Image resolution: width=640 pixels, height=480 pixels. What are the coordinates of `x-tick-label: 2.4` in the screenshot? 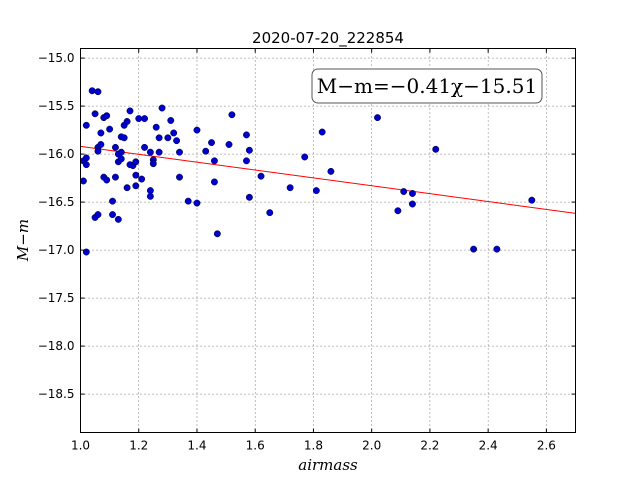 It's located at (488, 446).